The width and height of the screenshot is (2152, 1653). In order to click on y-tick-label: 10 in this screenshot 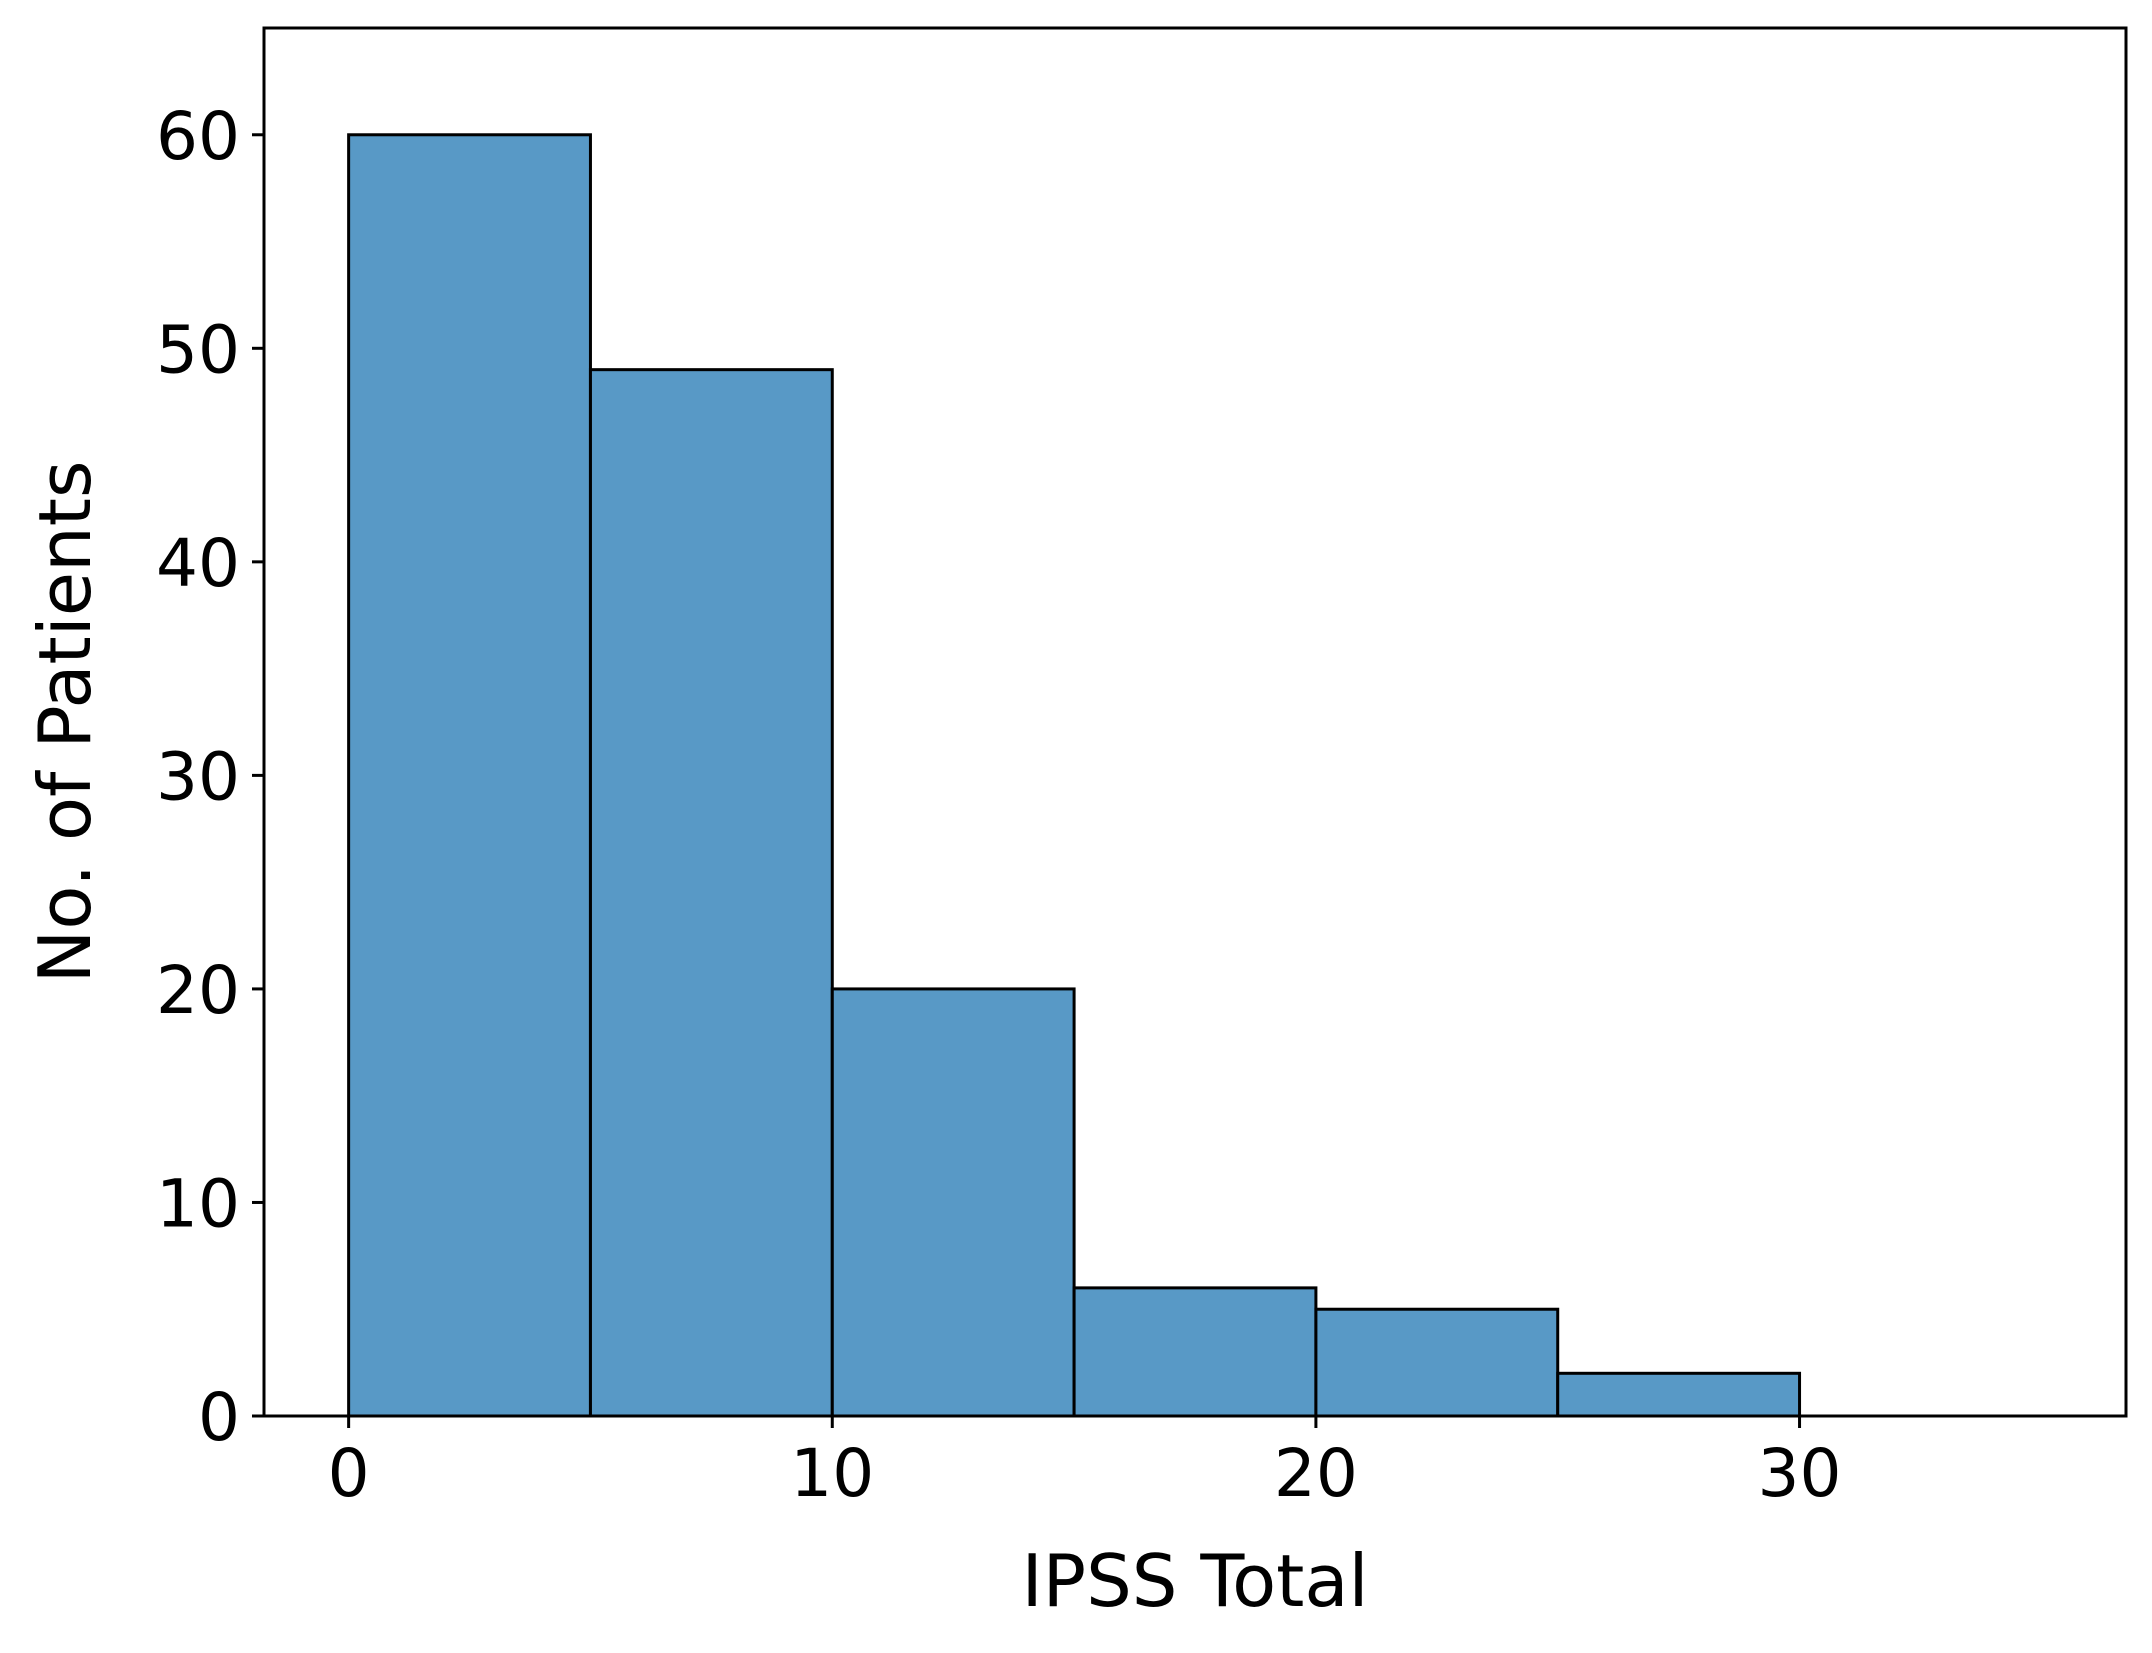, I will do `click(198, 1203)`.